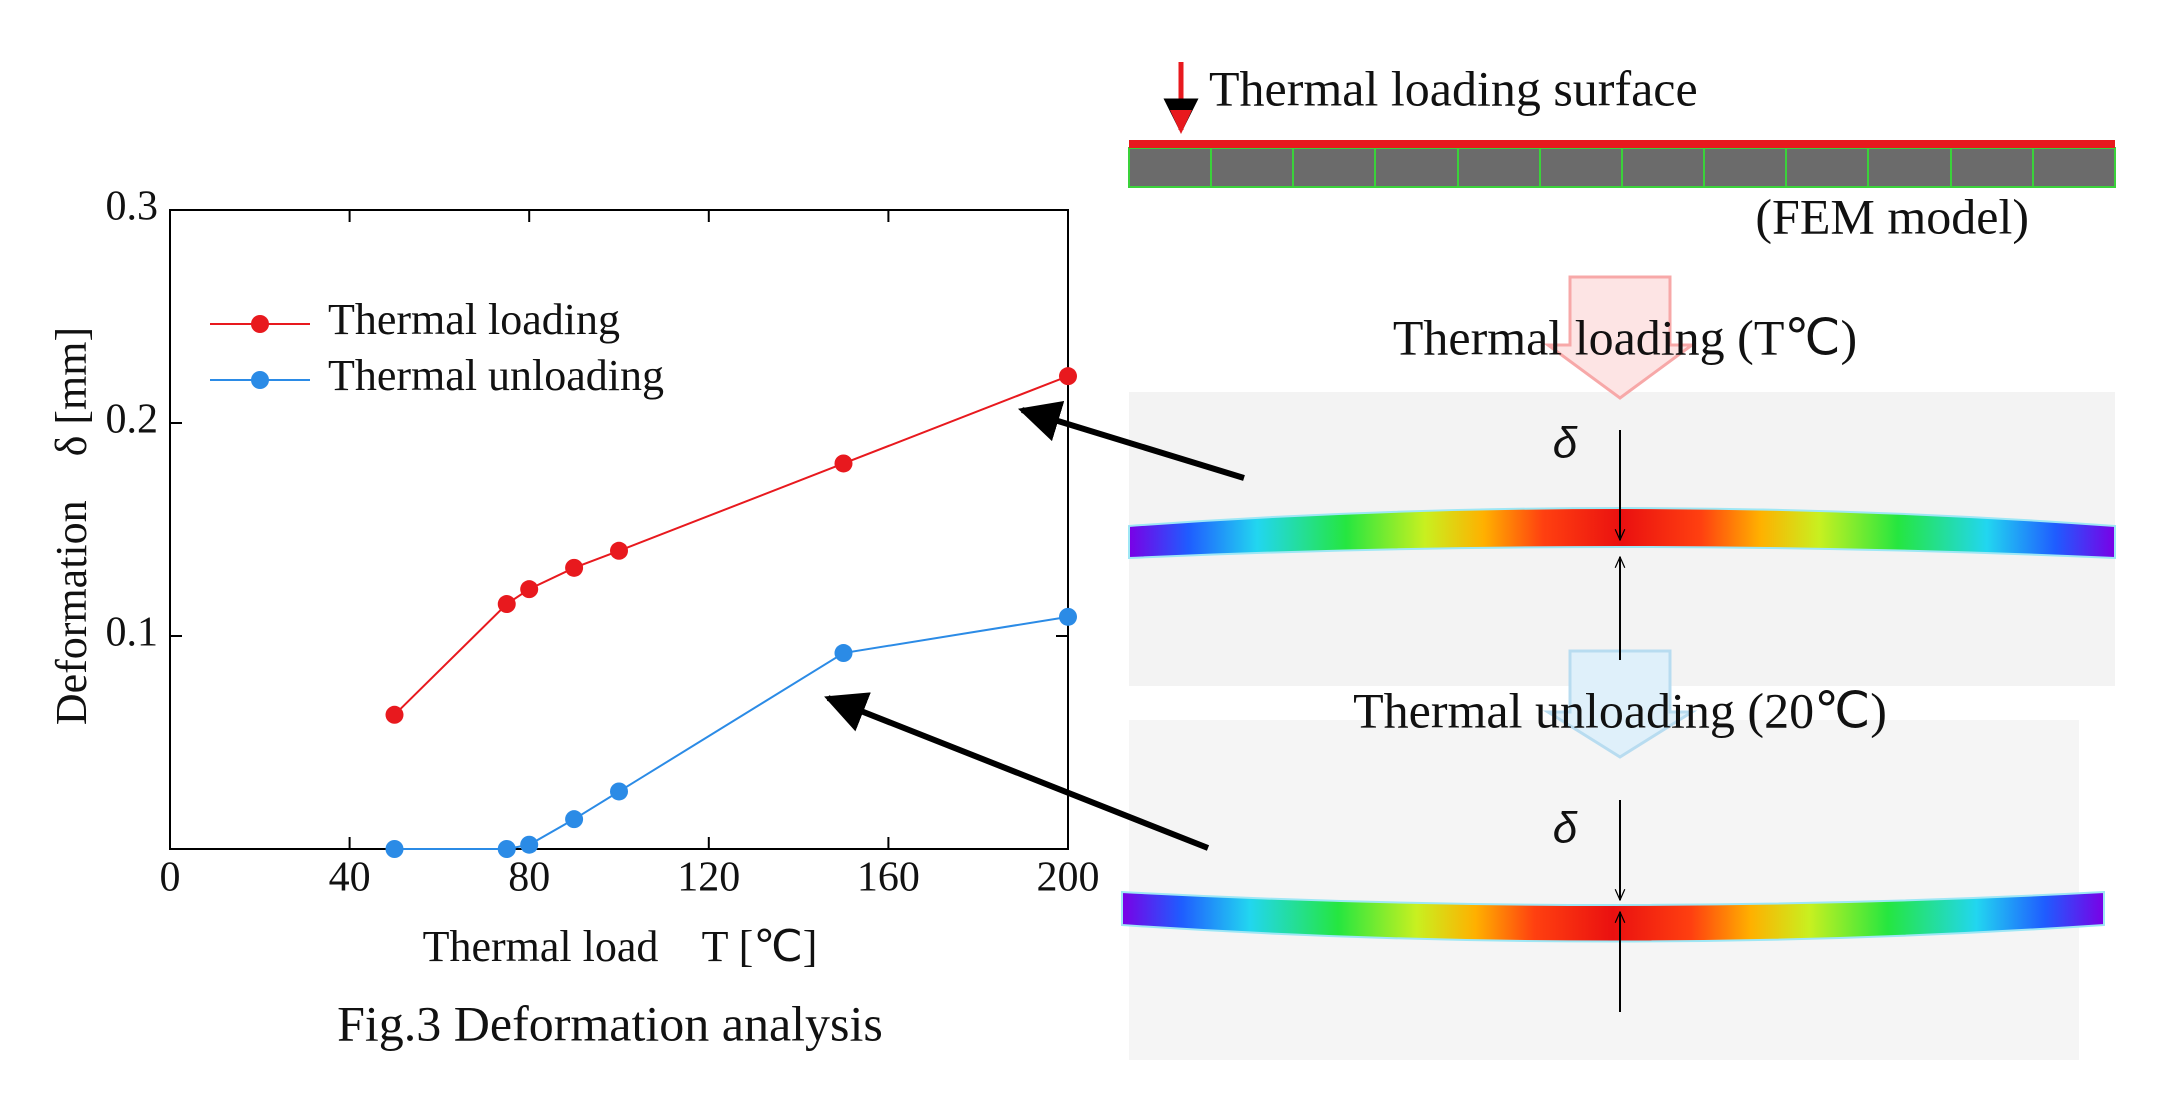  I want to click on residual-beam, so click(1613, 916).